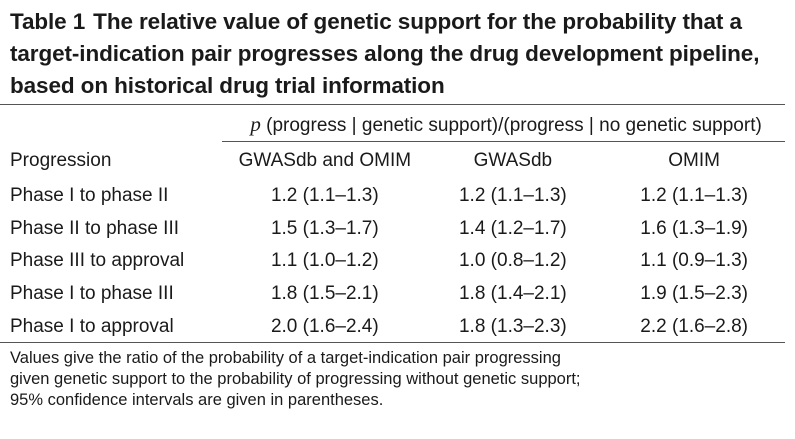 This screenshot has width=795, height=439. Describe the element at coordinates (324, 294) in the screenshot. I see `gwasdb-and-omim-cell: 1.8 (1.5–2.1)` at that location.